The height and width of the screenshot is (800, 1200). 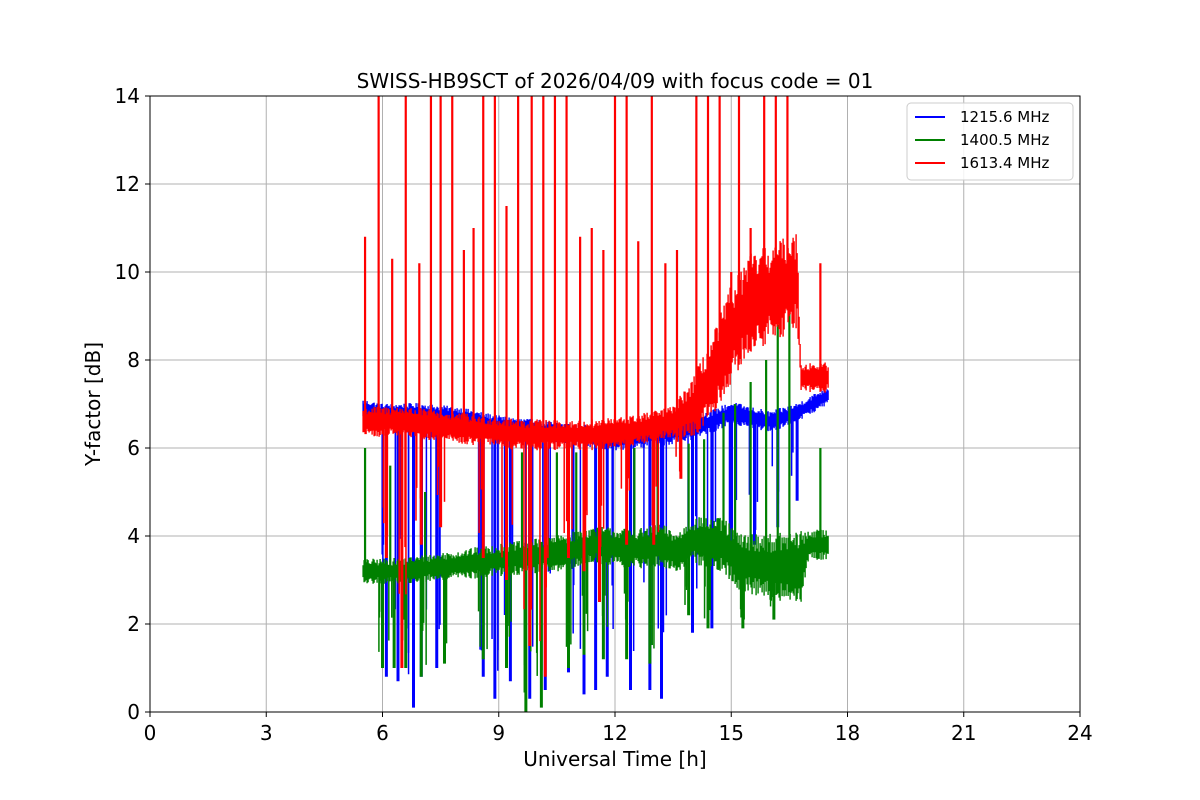 What do you see at coordinates (133, 624) in the screenshot?
I see `y-tick-label: 2` at bounding box center [133, 624].